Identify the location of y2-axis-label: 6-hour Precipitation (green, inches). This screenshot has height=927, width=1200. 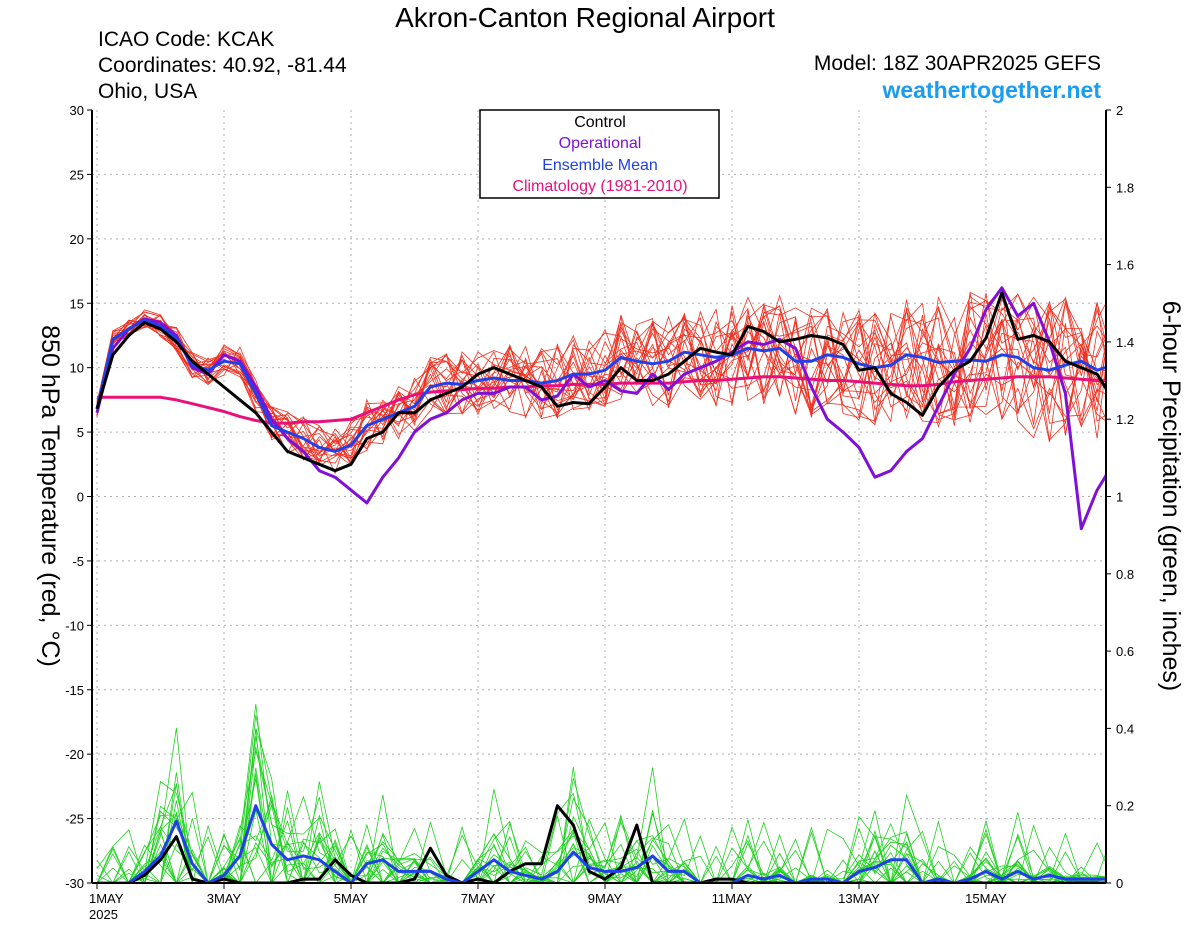
(1171, 496).